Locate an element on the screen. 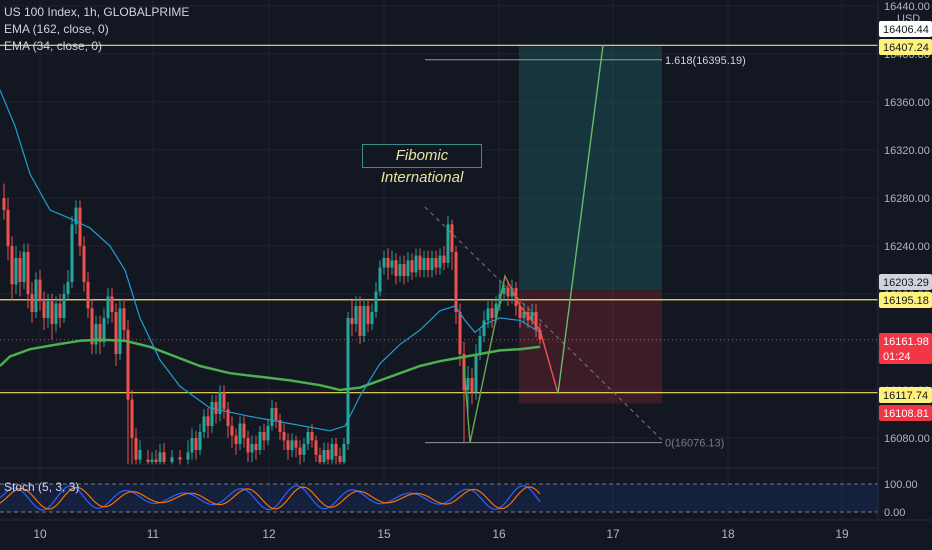 The image size is (932, 550). price-badge-label: 16407.24 is located at coordinates (906, 48).